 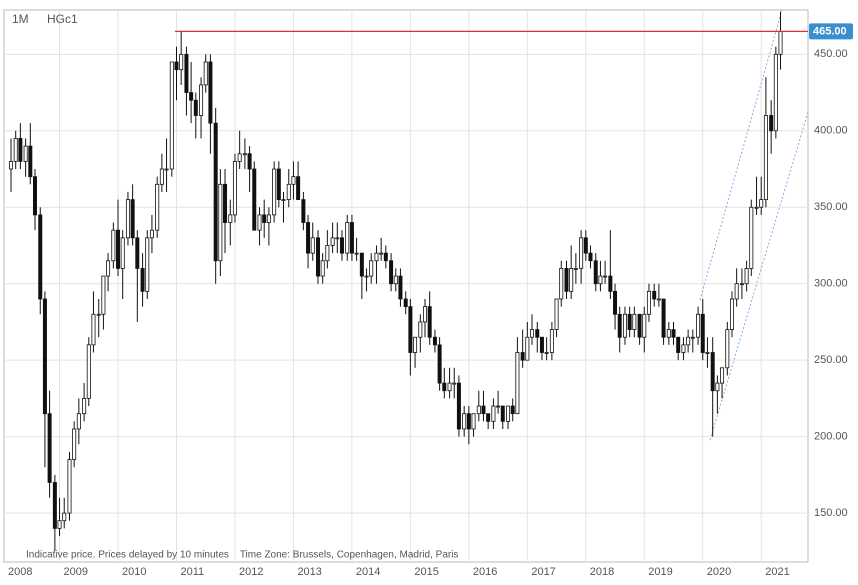 I want to click on x-tick-label: 2013, so click(x=309, y=572).